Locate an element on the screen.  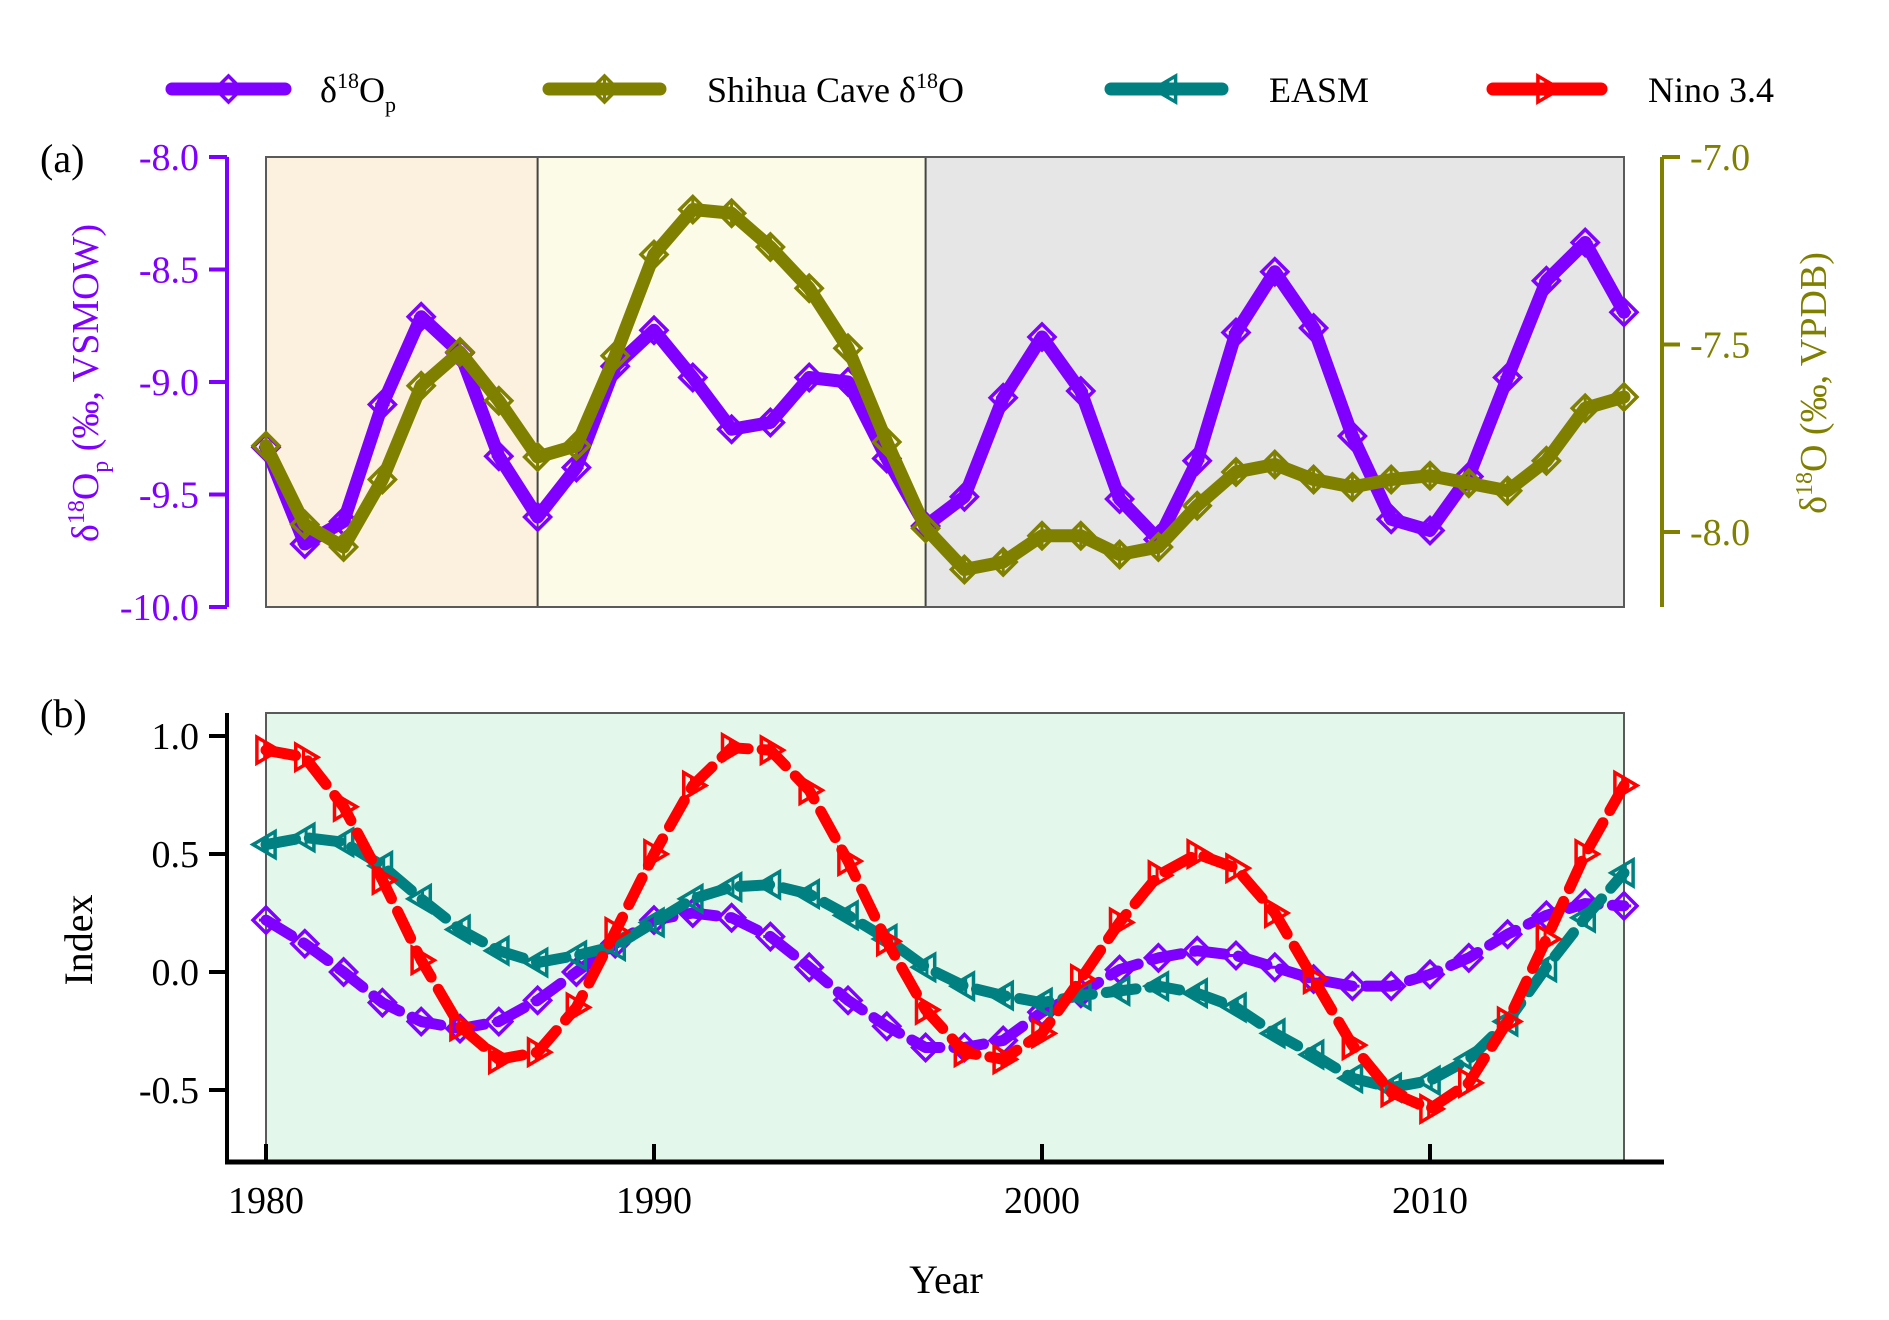
point-nino-3-4-1992 is located at coordinates (734, 747).